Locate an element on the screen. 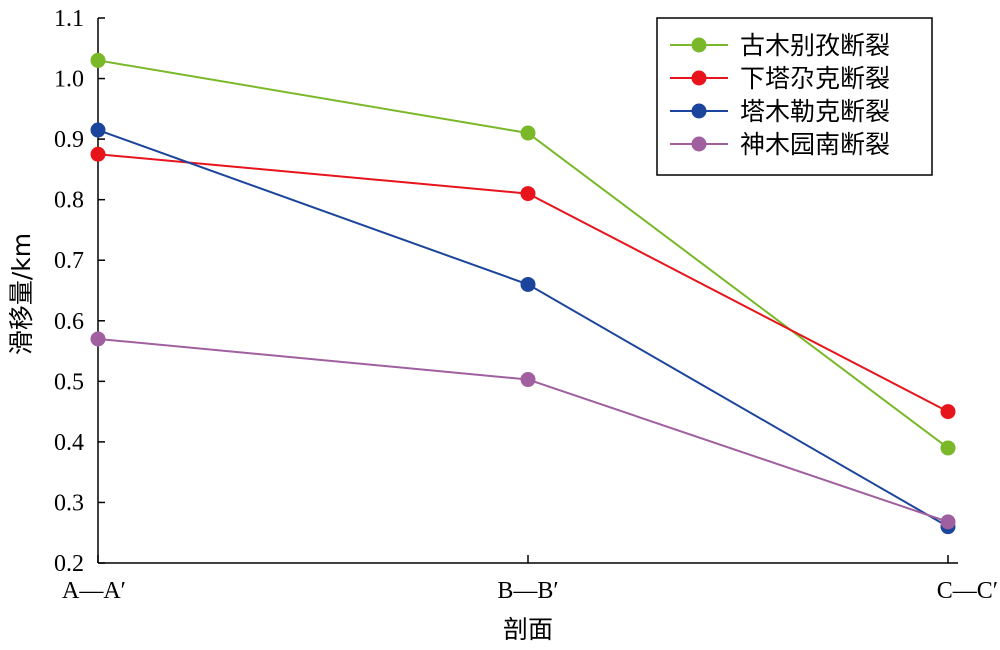 This screenshot has width=1000, height=650. x-tick-label: A—A′ is located at coordinates (94, 591).